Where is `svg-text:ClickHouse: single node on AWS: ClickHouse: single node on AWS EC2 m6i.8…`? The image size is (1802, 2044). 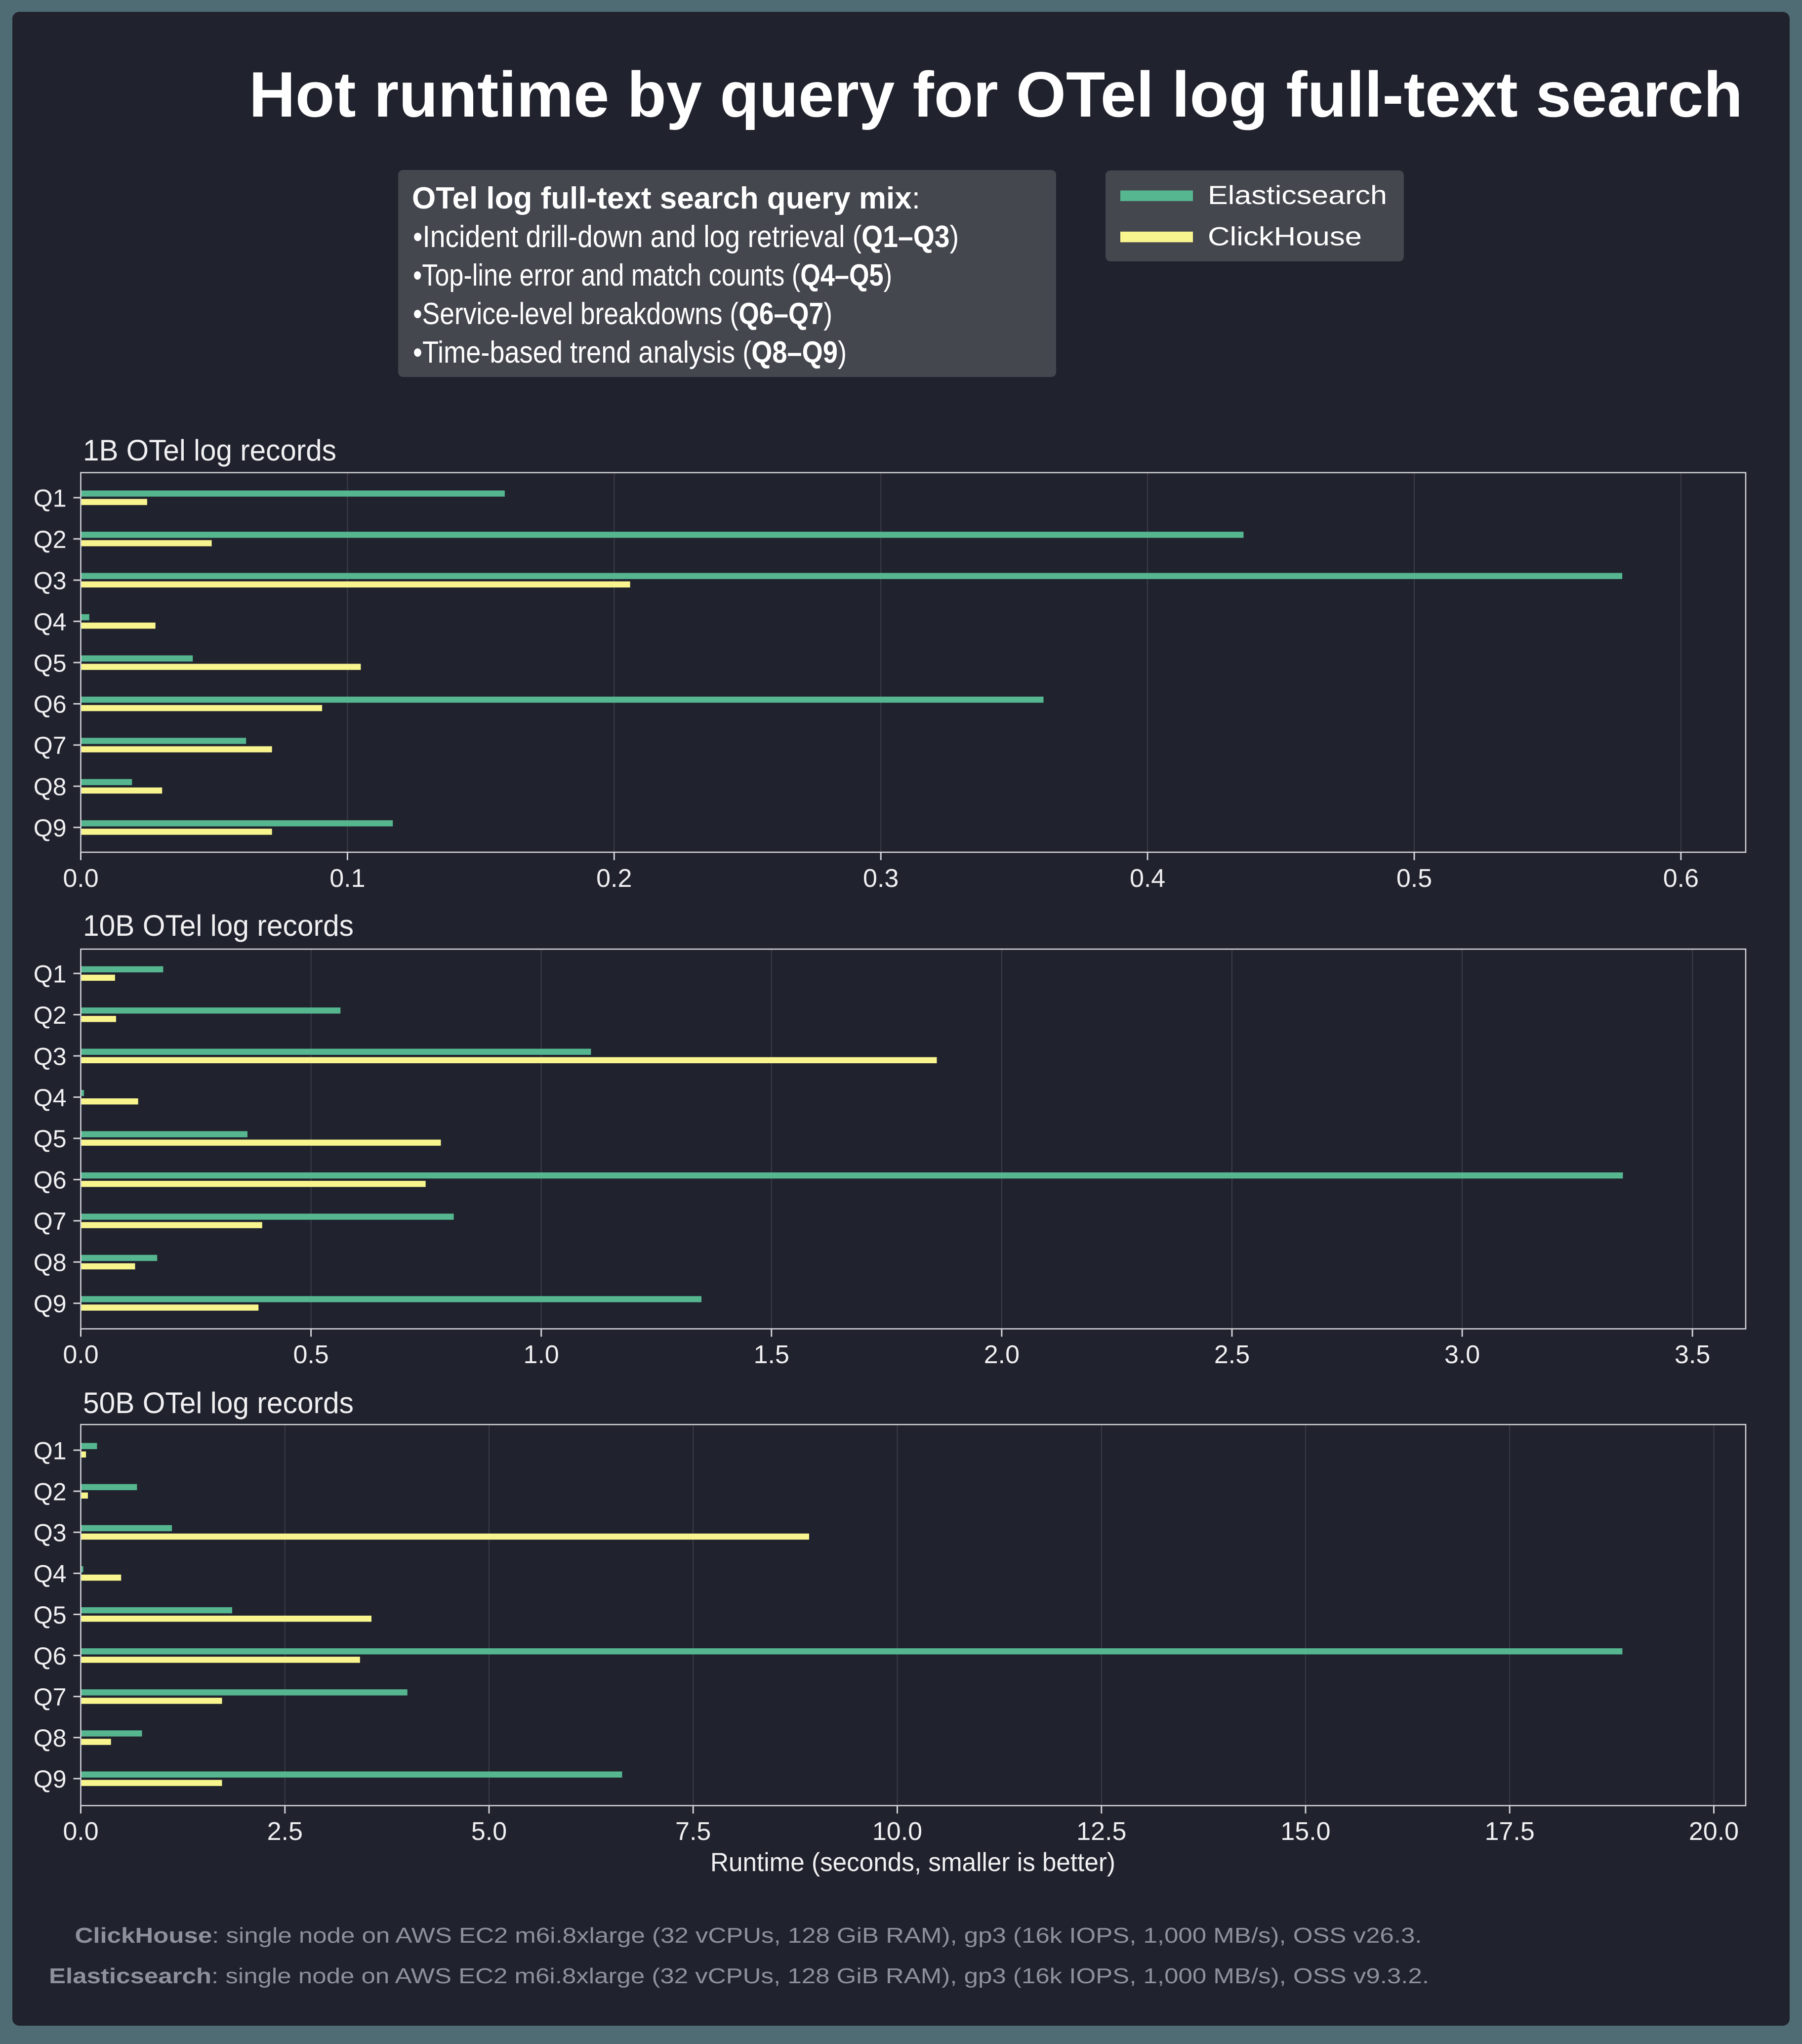
svg-text:ClickHouse: single node on AWS: ClickHouse: single node on AWS EC2 m6i.8… is located at coordinates (748, 1936).